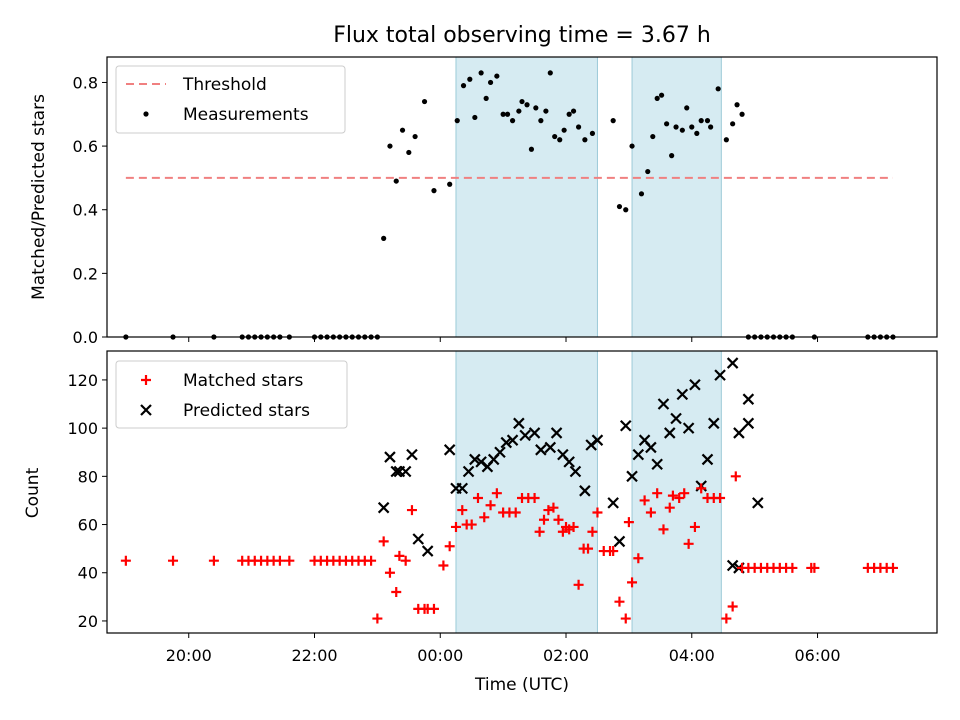  What do you see at coordinates (230, 99) in the screenshot?
I see `top-legend: Threshold Measurements` at bounding box center [230, 99].